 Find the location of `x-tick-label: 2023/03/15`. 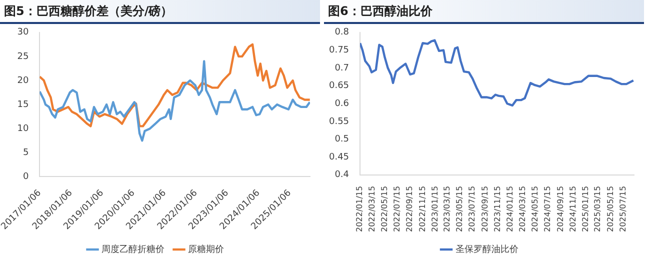

x-tick-label: 2023/03/15 is located at coordinates (447, 209).